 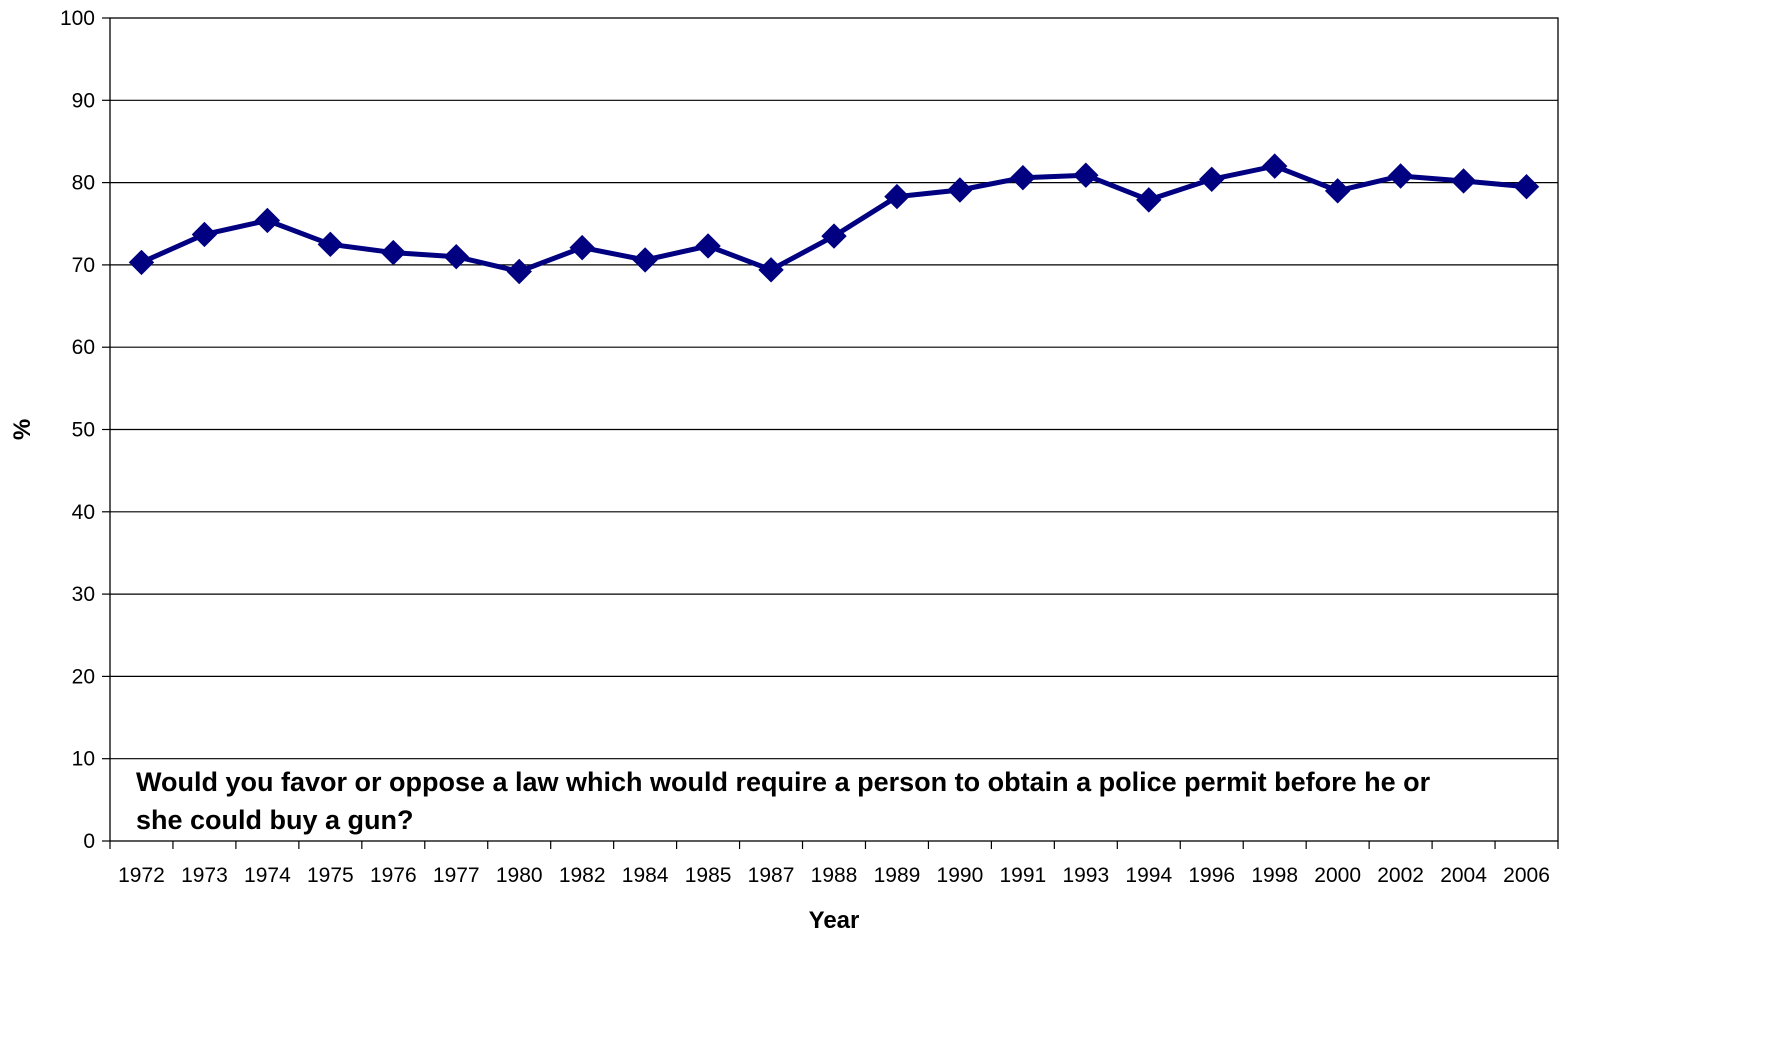 I want to click on x-tick-label: 1972, so click(x=141, y=875).